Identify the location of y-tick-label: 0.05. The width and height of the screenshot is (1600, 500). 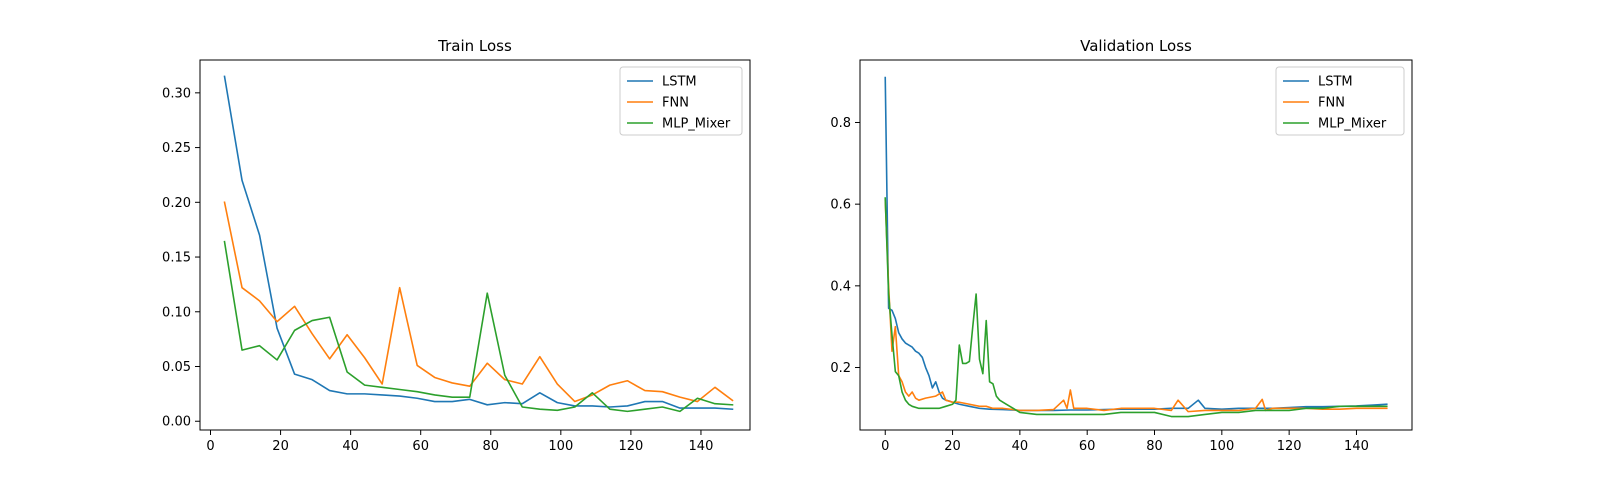
(176, 367).